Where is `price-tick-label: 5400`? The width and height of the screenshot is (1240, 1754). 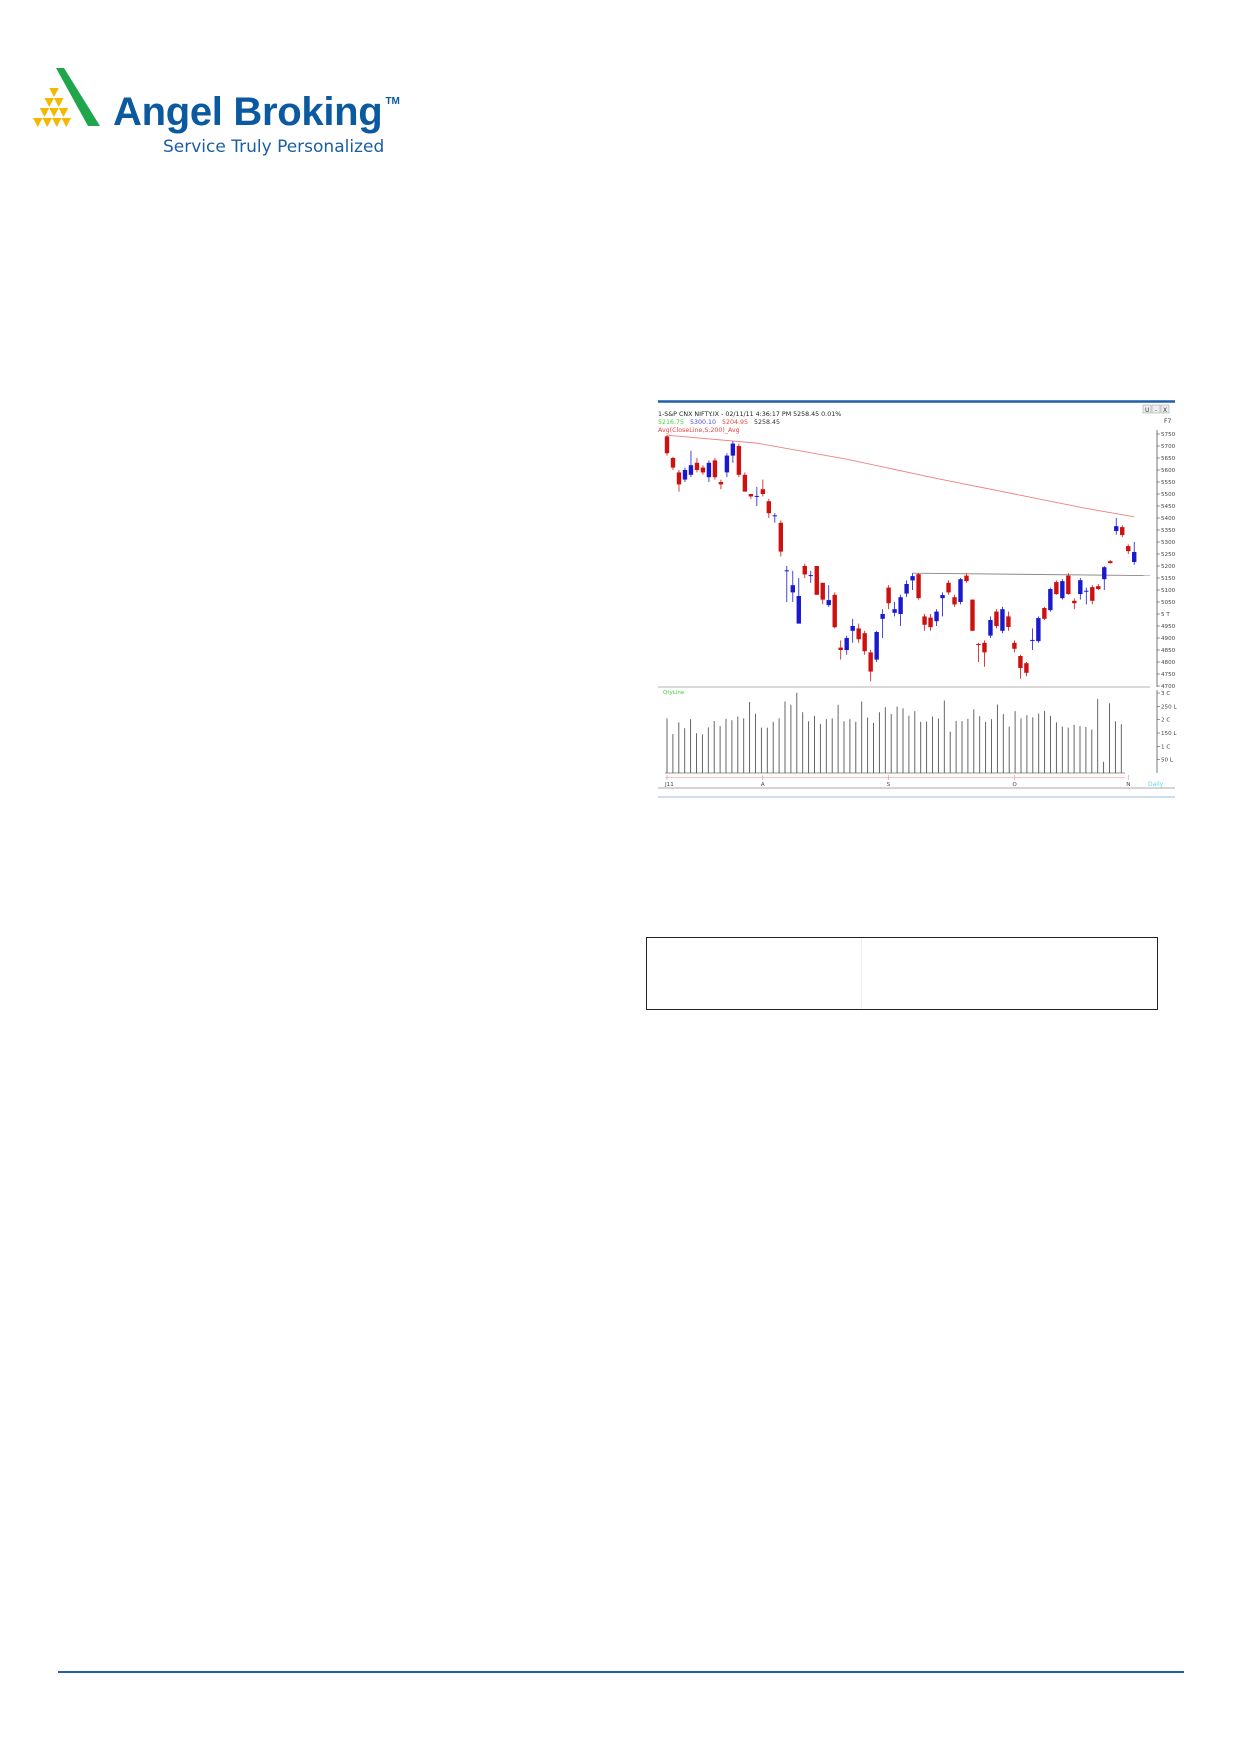
price-tick-label: 5400 is located at coordinates (1168, 519).